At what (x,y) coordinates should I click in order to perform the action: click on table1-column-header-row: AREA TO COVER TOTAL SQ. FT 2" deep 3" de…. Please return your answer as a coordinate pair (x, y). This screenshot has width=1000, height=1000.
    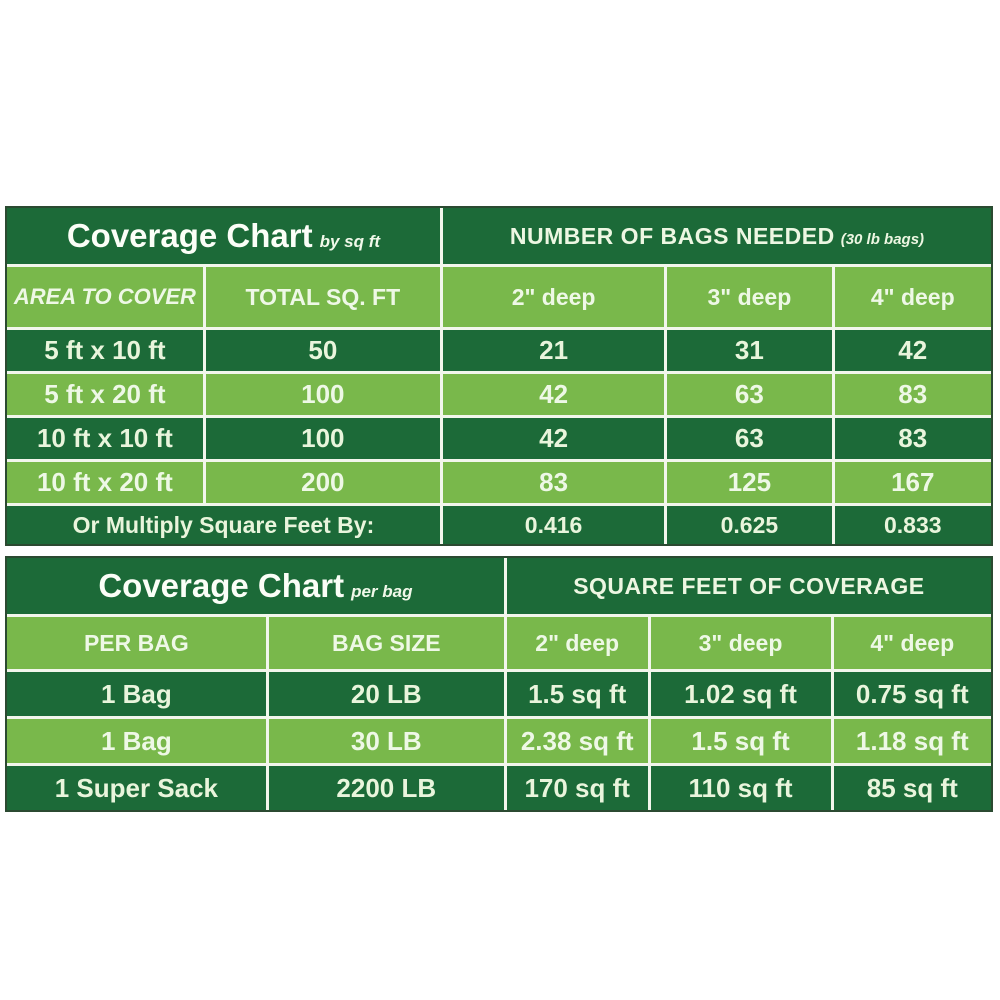
    Looking at the image, I should click on (499, 298).